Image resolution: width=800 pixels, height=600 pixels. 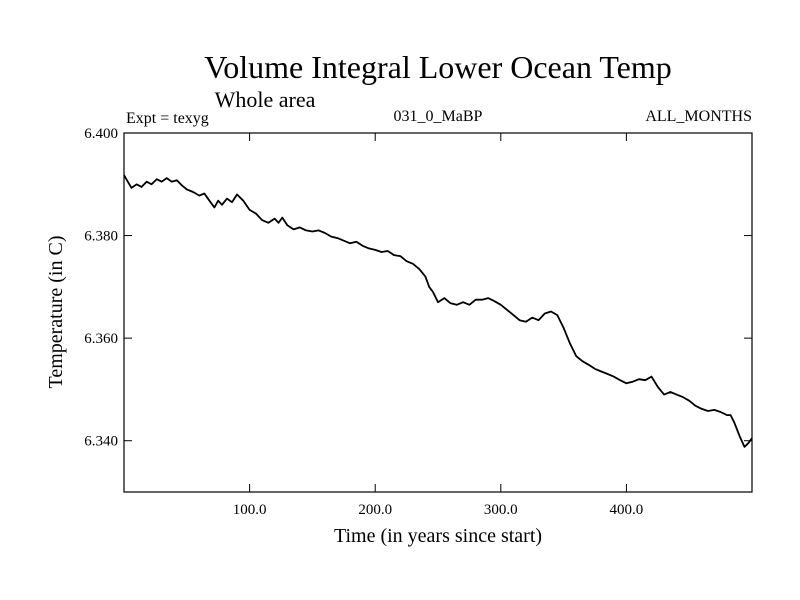 What do you see at coordinates (501, 510) in the screenshot?
I see `x-tick-label: 300.0` at bounding box center [501, 510].